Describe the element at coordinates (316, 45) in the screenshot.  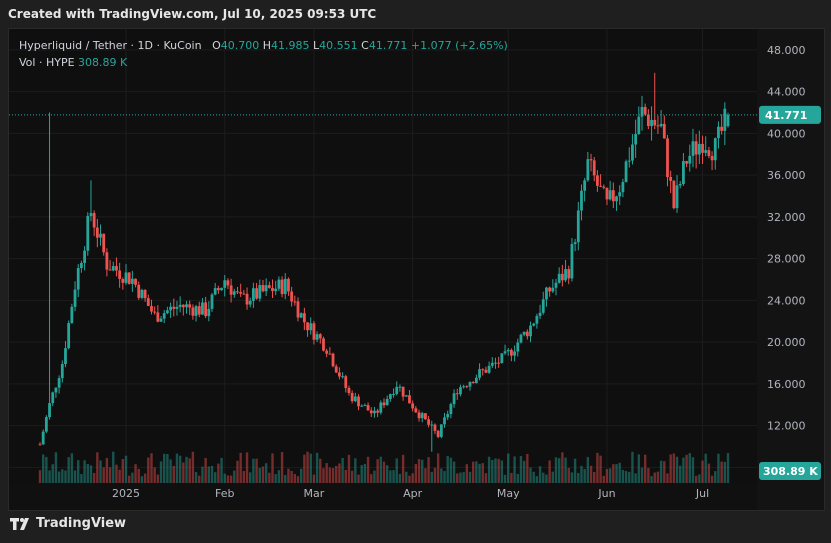
I see `low-label: L` at that location.